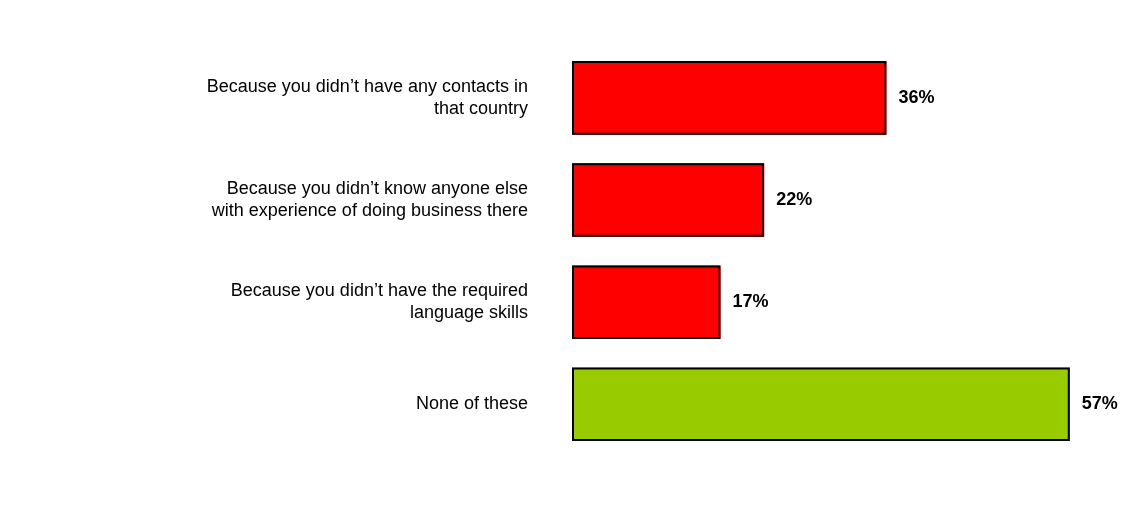 This screenshot has width=1136, height=513. I want to click on data-label: 57%, so click(1099, 403).